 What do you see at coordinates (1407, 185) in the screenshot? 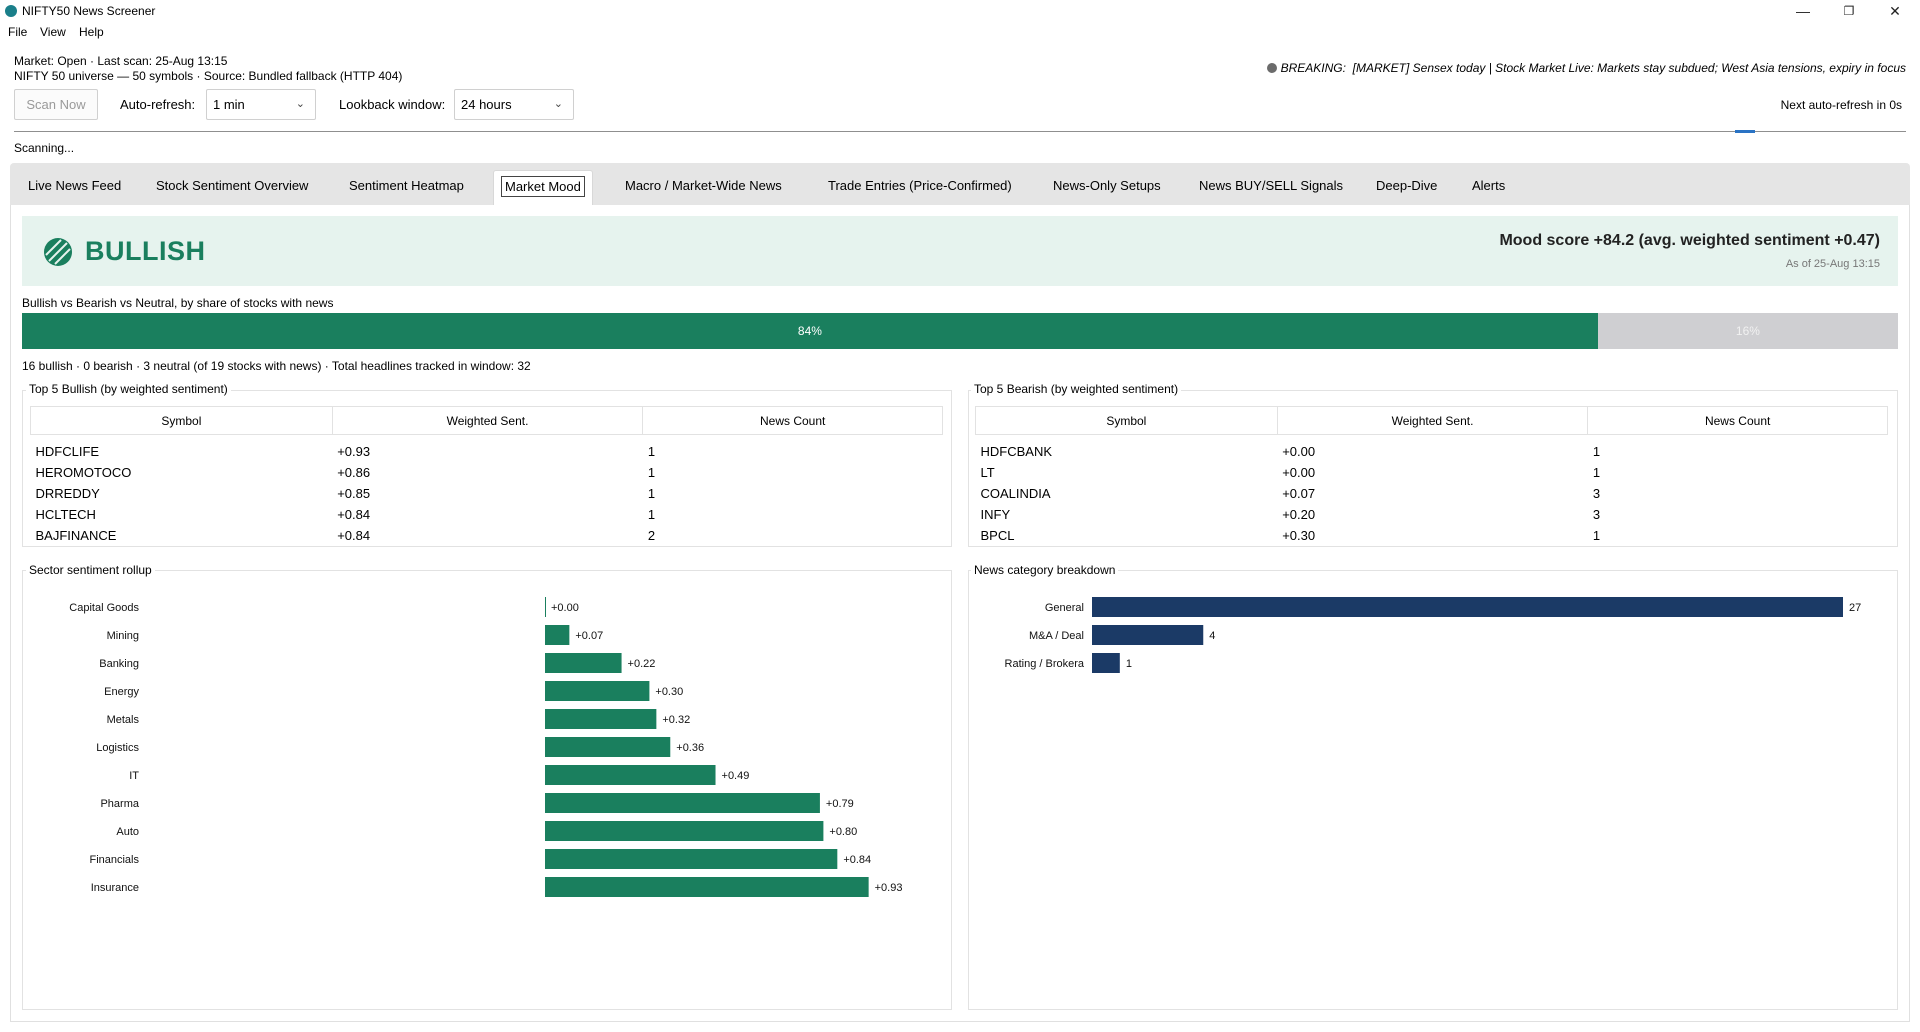
I see `tab-deep-dive: Deep-Dive` at bounding box center [1407, 185].